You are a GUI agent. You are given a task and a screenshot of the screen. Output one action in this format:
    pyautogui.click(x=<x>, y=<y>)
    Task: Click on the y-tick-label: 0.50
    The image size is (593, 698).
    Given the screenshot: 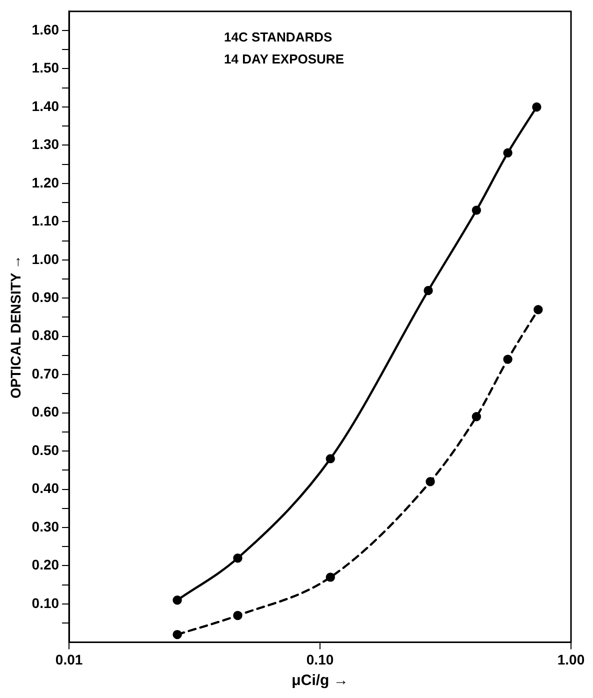 What is the action you would take?
    pyautogui.click(x=46, y=450)
    